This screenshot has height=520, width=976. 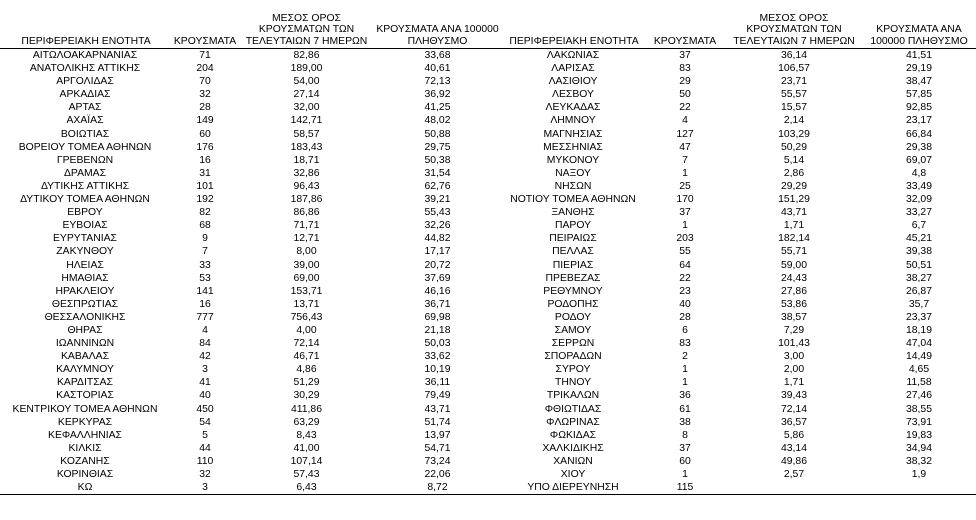 I want to click on table-row: ΑΡΤΑΣ 28 32,00 41,25, so click(x=251, y=107).